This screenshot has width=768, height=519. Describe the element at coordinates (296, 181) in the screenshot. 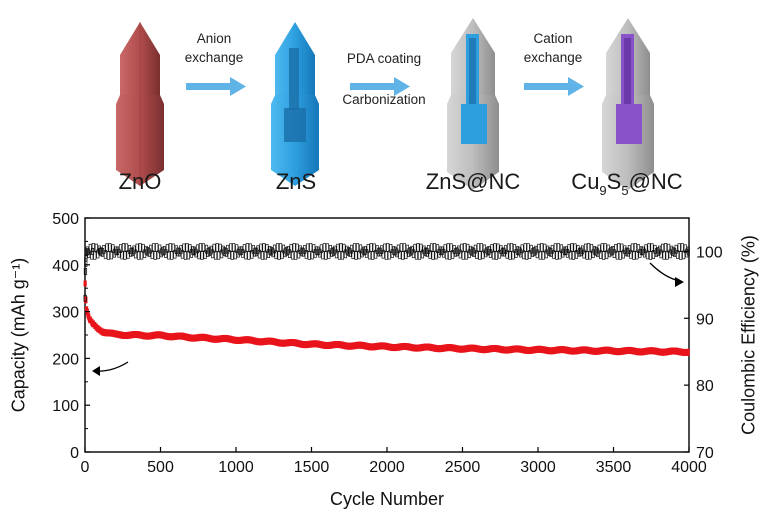

I see `sample-label-zns: ZnS` at that location.